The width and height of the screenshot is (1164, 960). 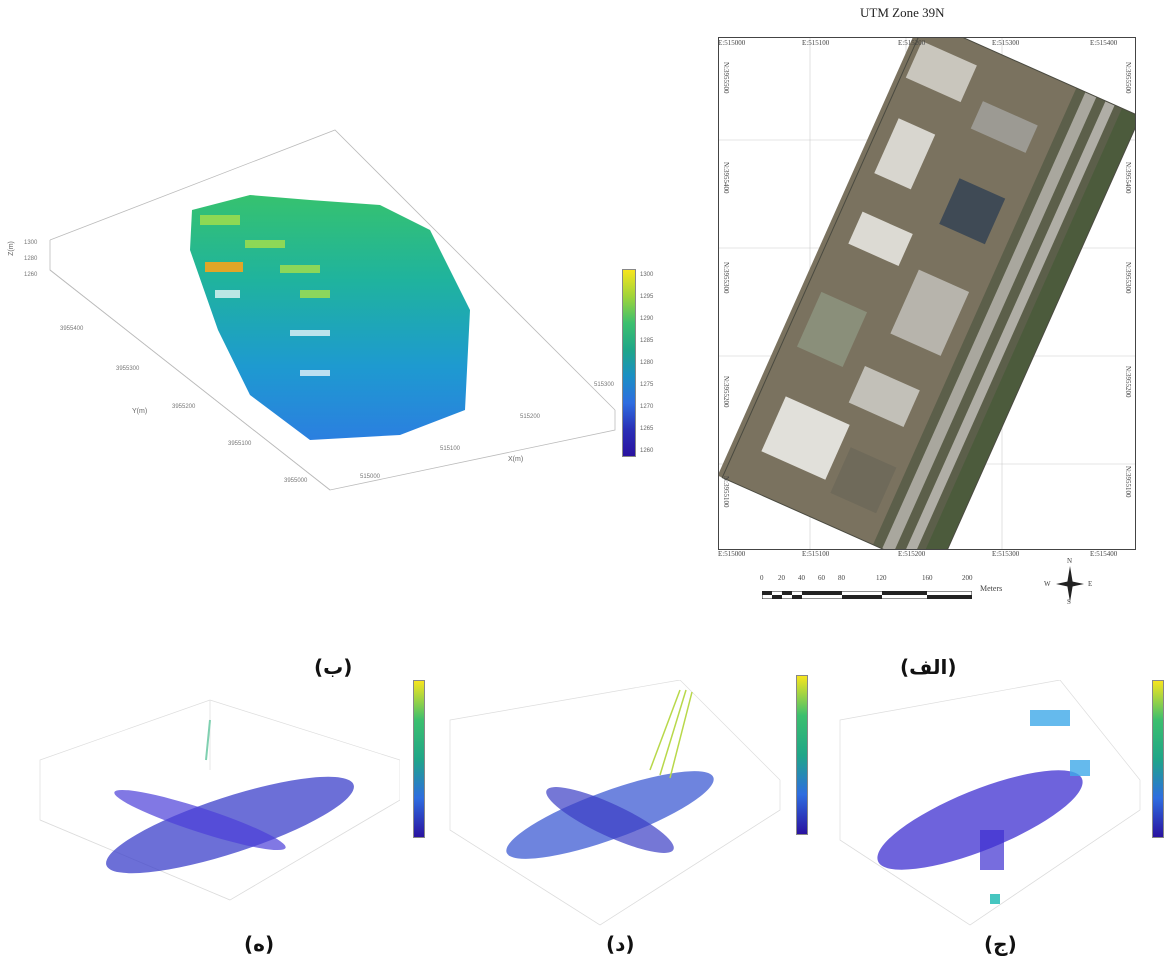 What do you see at coordinates (1128, 482) in the screenshot?
I see `map-right-tick: N:3955100` at bounding box center [1128, 482].